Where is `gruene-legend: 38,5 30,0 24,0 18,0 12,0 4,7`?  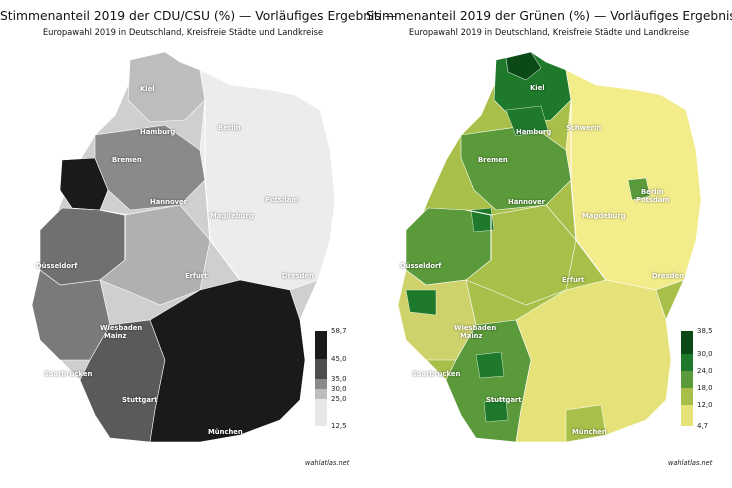
gruene-legend: 38,5 30,0 24,0 18,0 12,0 4,7 is located at coordinates (697, 379).